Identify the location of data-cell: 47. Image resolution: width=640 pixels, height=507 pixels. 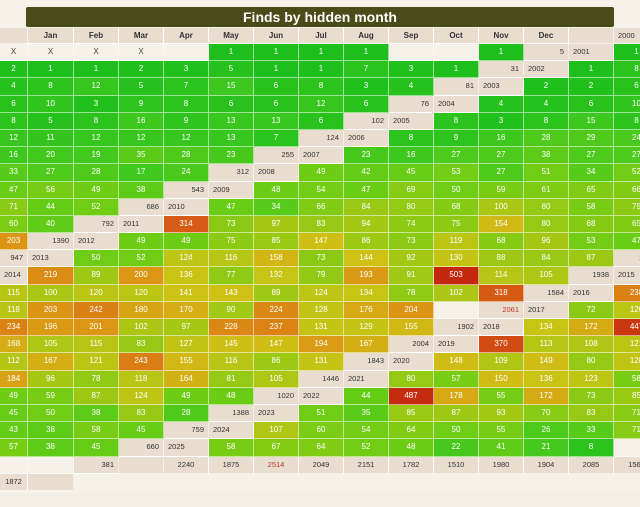
(14, 190).